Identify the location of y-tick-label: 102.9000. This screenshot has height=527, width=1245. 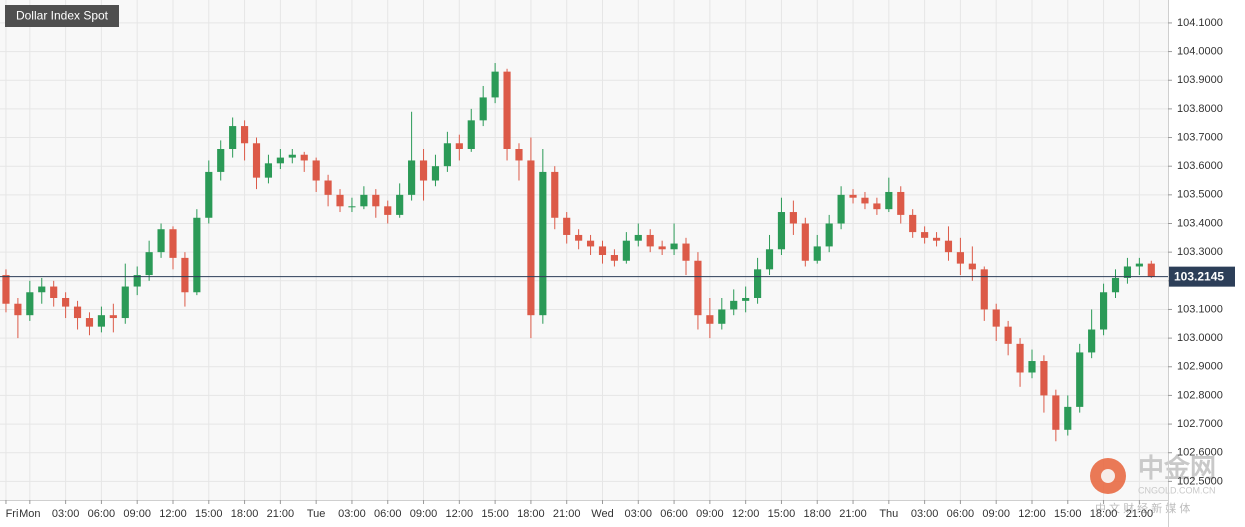
(1200, 367).